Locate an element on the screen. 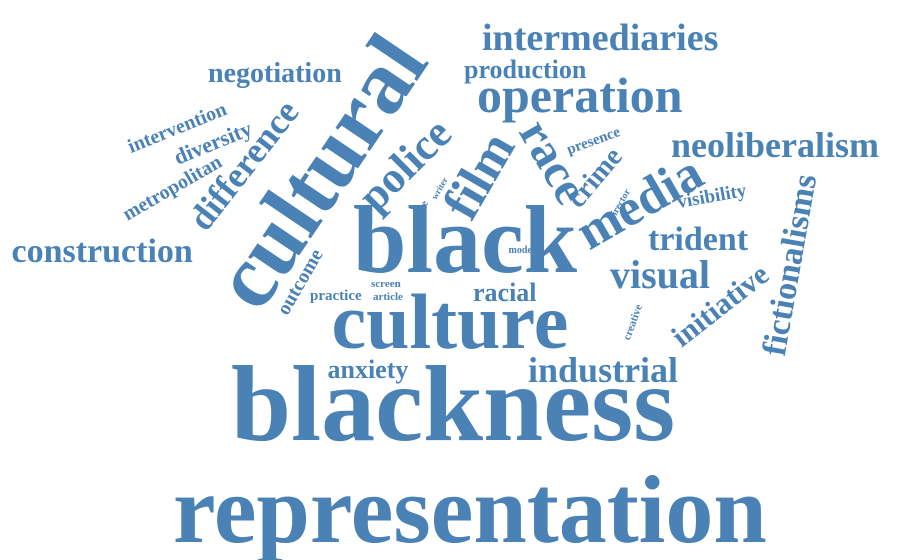  word-black: black is located at coordinates (465, 239).